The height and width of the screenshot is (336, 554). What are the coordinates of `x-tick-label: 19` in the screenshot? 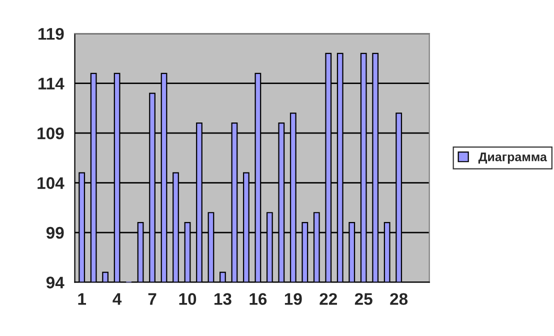 It's located at (293, 299).